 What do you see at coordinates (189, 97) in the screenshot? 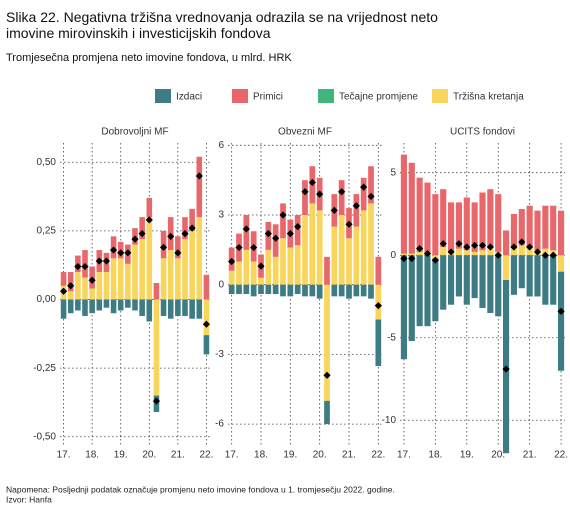
I see `legend-label: Izdaci` at bounding box center [189, 97].